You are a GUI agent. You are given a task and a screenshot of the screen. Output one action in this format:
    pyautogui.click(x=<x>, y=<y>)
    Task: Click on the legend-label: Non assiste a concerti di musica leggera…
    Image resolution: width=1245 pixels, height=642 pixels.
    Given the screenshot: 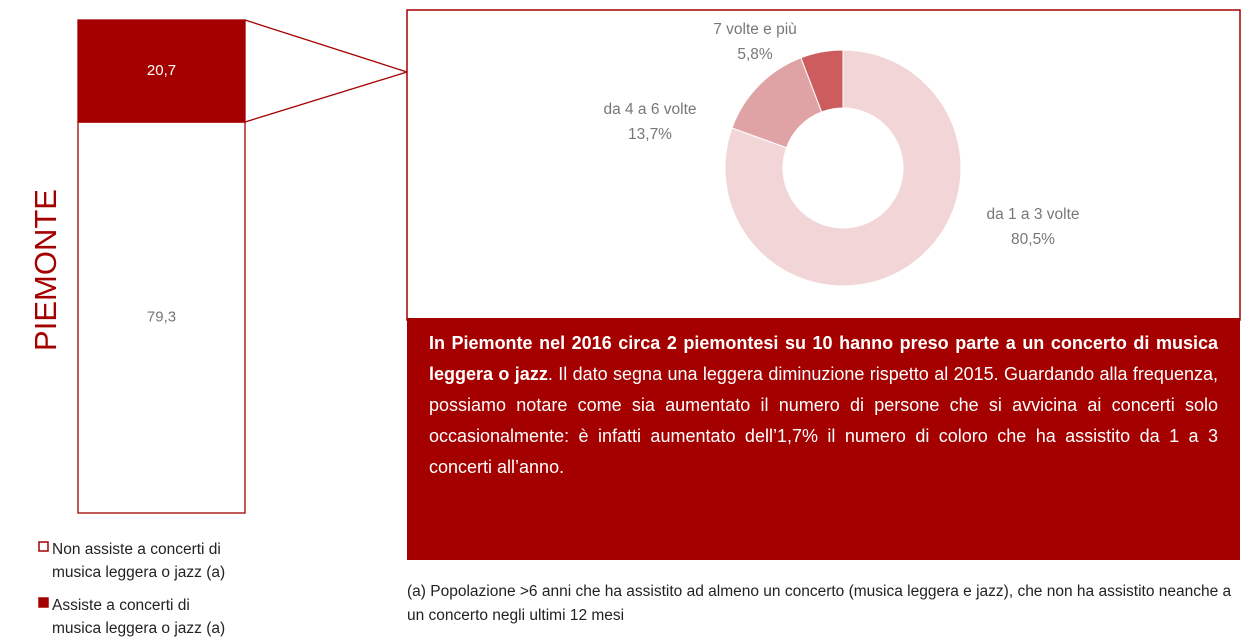 What is the action you would take?
    pyautogui.click(x=139, y=561)
    